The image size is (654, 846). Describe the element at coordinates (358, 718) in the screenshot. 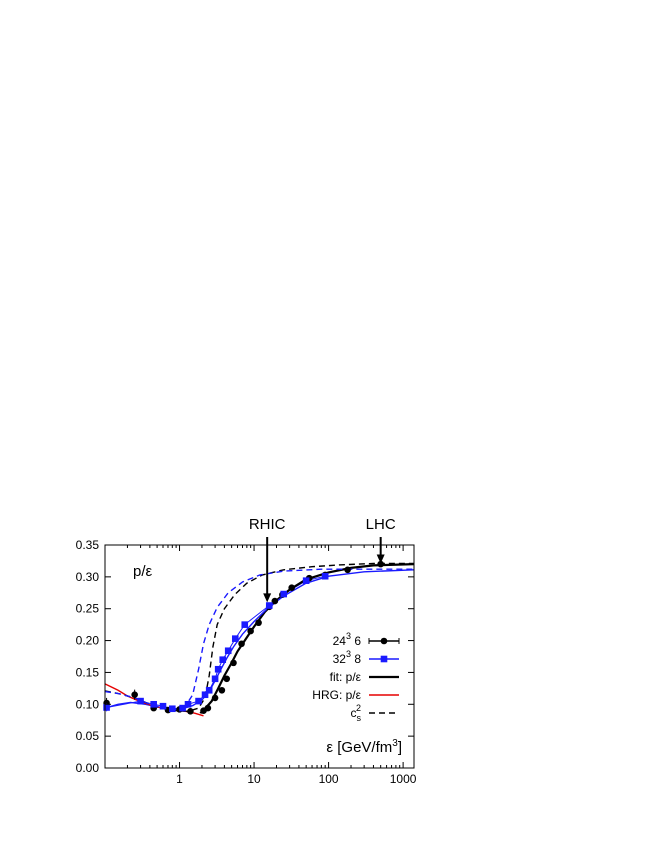

I see `legend-label-sub: s` at that location.